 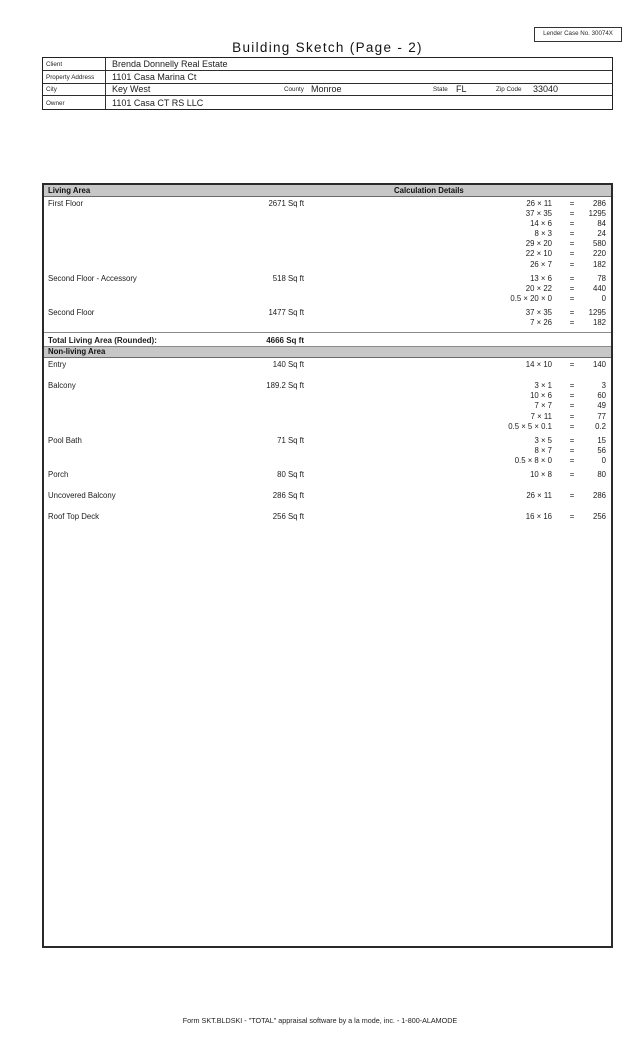 I want to click on total-living-area-label: Total Living Area (Rounded):, so click(x=102, y=341).